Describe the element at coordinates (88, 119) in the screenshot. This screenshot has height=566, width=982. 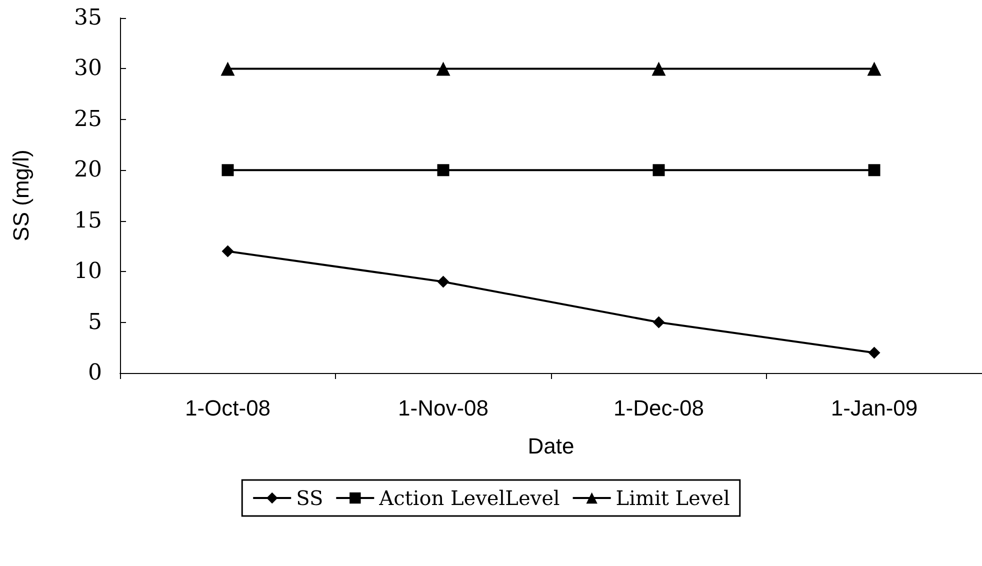
I see `y-tick-label: 25` at that location.